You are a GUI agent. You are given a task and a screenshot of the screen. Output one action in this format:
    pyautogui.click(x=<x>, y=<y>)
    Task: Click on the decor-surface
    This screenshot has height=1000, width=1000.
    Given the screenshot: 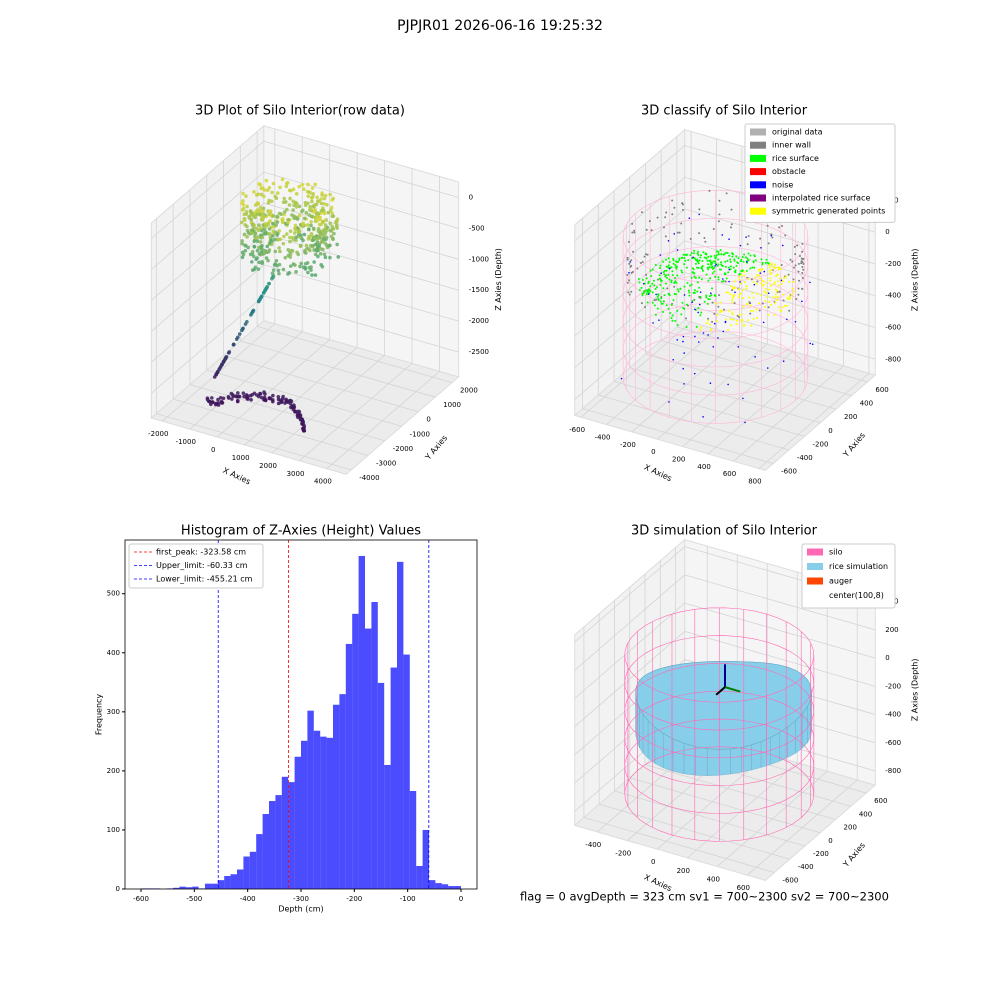 What is the action you would take?
    pyautogui.click(x=736, y=761)
    